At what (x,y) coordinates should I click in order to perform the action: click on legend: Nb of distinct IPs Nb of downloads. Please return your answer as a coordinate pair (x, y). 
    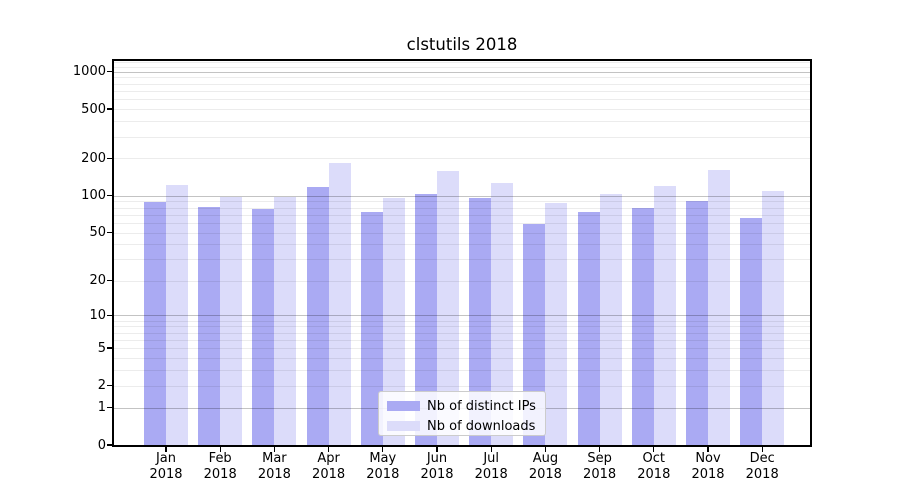
    Looking at the image, I should click on (462, 413).